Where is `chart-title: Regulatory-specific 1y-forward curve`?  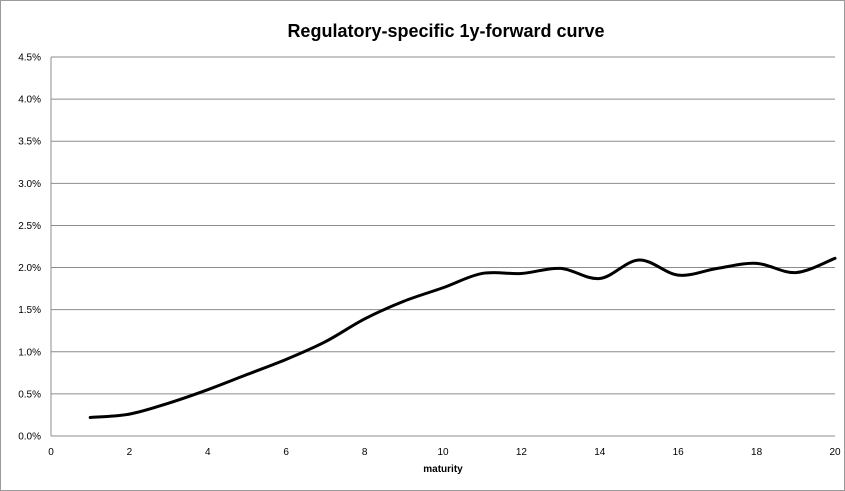
chart-title: Regulatory-specific 1y-forward curve is located at coordinates (445, 31).